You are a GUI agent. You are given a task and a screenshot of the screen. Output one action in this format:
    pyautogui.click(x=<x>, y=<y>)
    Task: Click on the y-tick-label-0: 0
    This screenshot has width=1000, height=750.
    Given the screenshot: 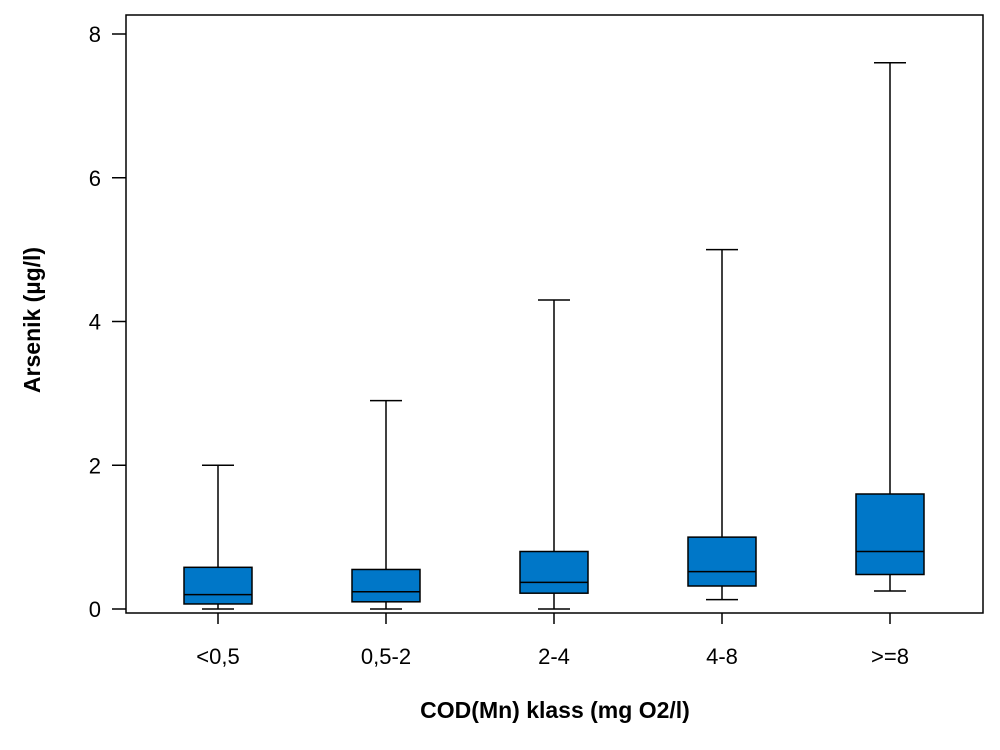 What is the action you would take?
    pyautogui.click(x=95, y=609)
    